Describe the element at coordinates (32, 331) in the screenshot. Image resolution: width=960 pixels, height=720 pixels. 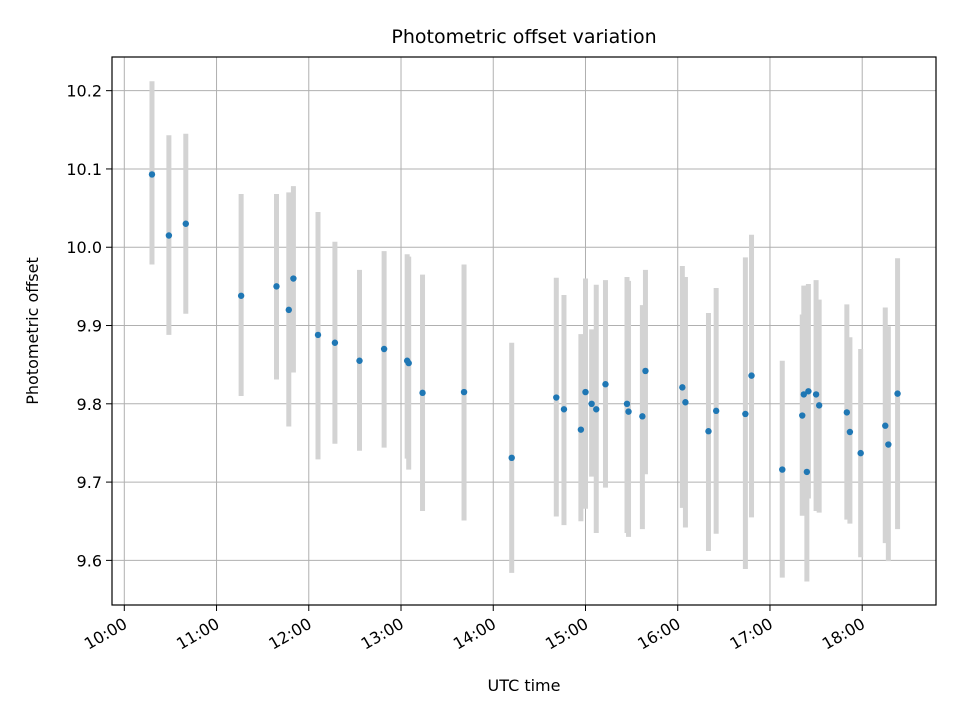
I see `y-axis-label: Photometric offset` at that location.